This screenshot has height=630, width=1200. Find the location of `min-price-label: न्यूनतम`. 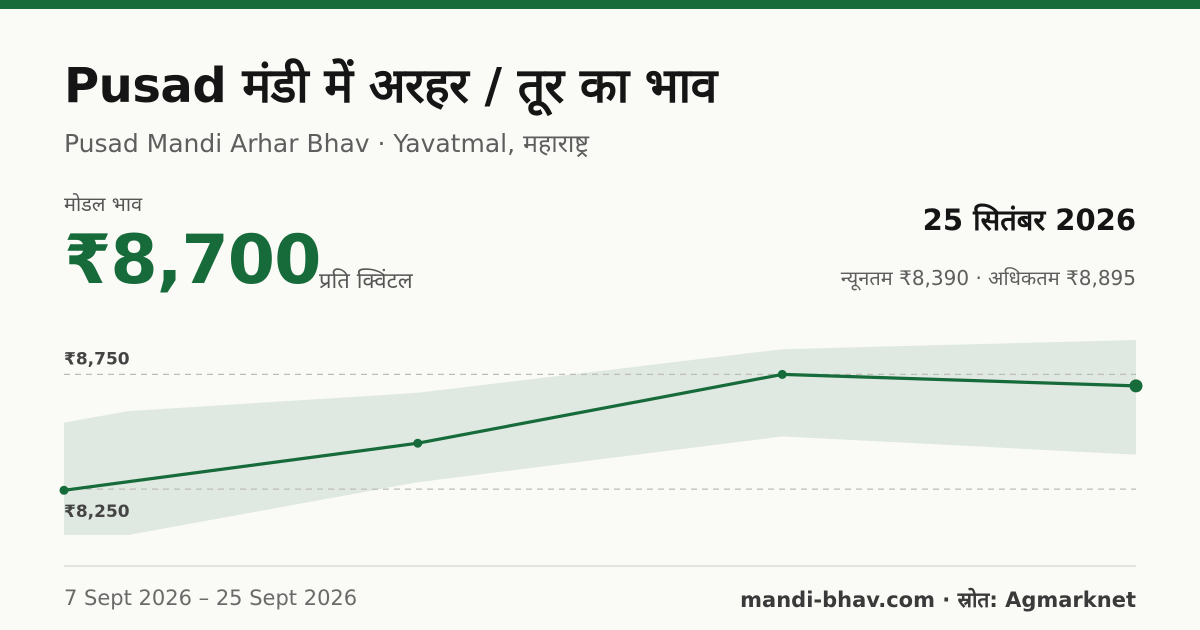

min-price-label: न्यूनतम is located at coordinates (866, 278).